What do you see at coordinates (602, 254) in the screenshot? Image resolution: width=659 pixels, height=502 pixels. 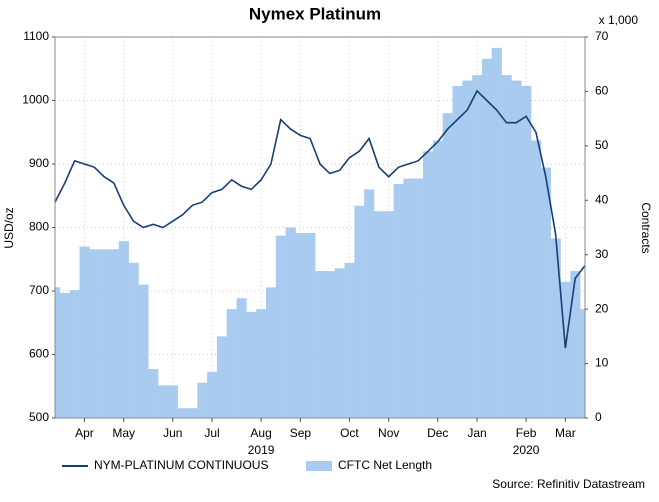 I see `y2-tick-label: 30` at bounding box center [602, 254].